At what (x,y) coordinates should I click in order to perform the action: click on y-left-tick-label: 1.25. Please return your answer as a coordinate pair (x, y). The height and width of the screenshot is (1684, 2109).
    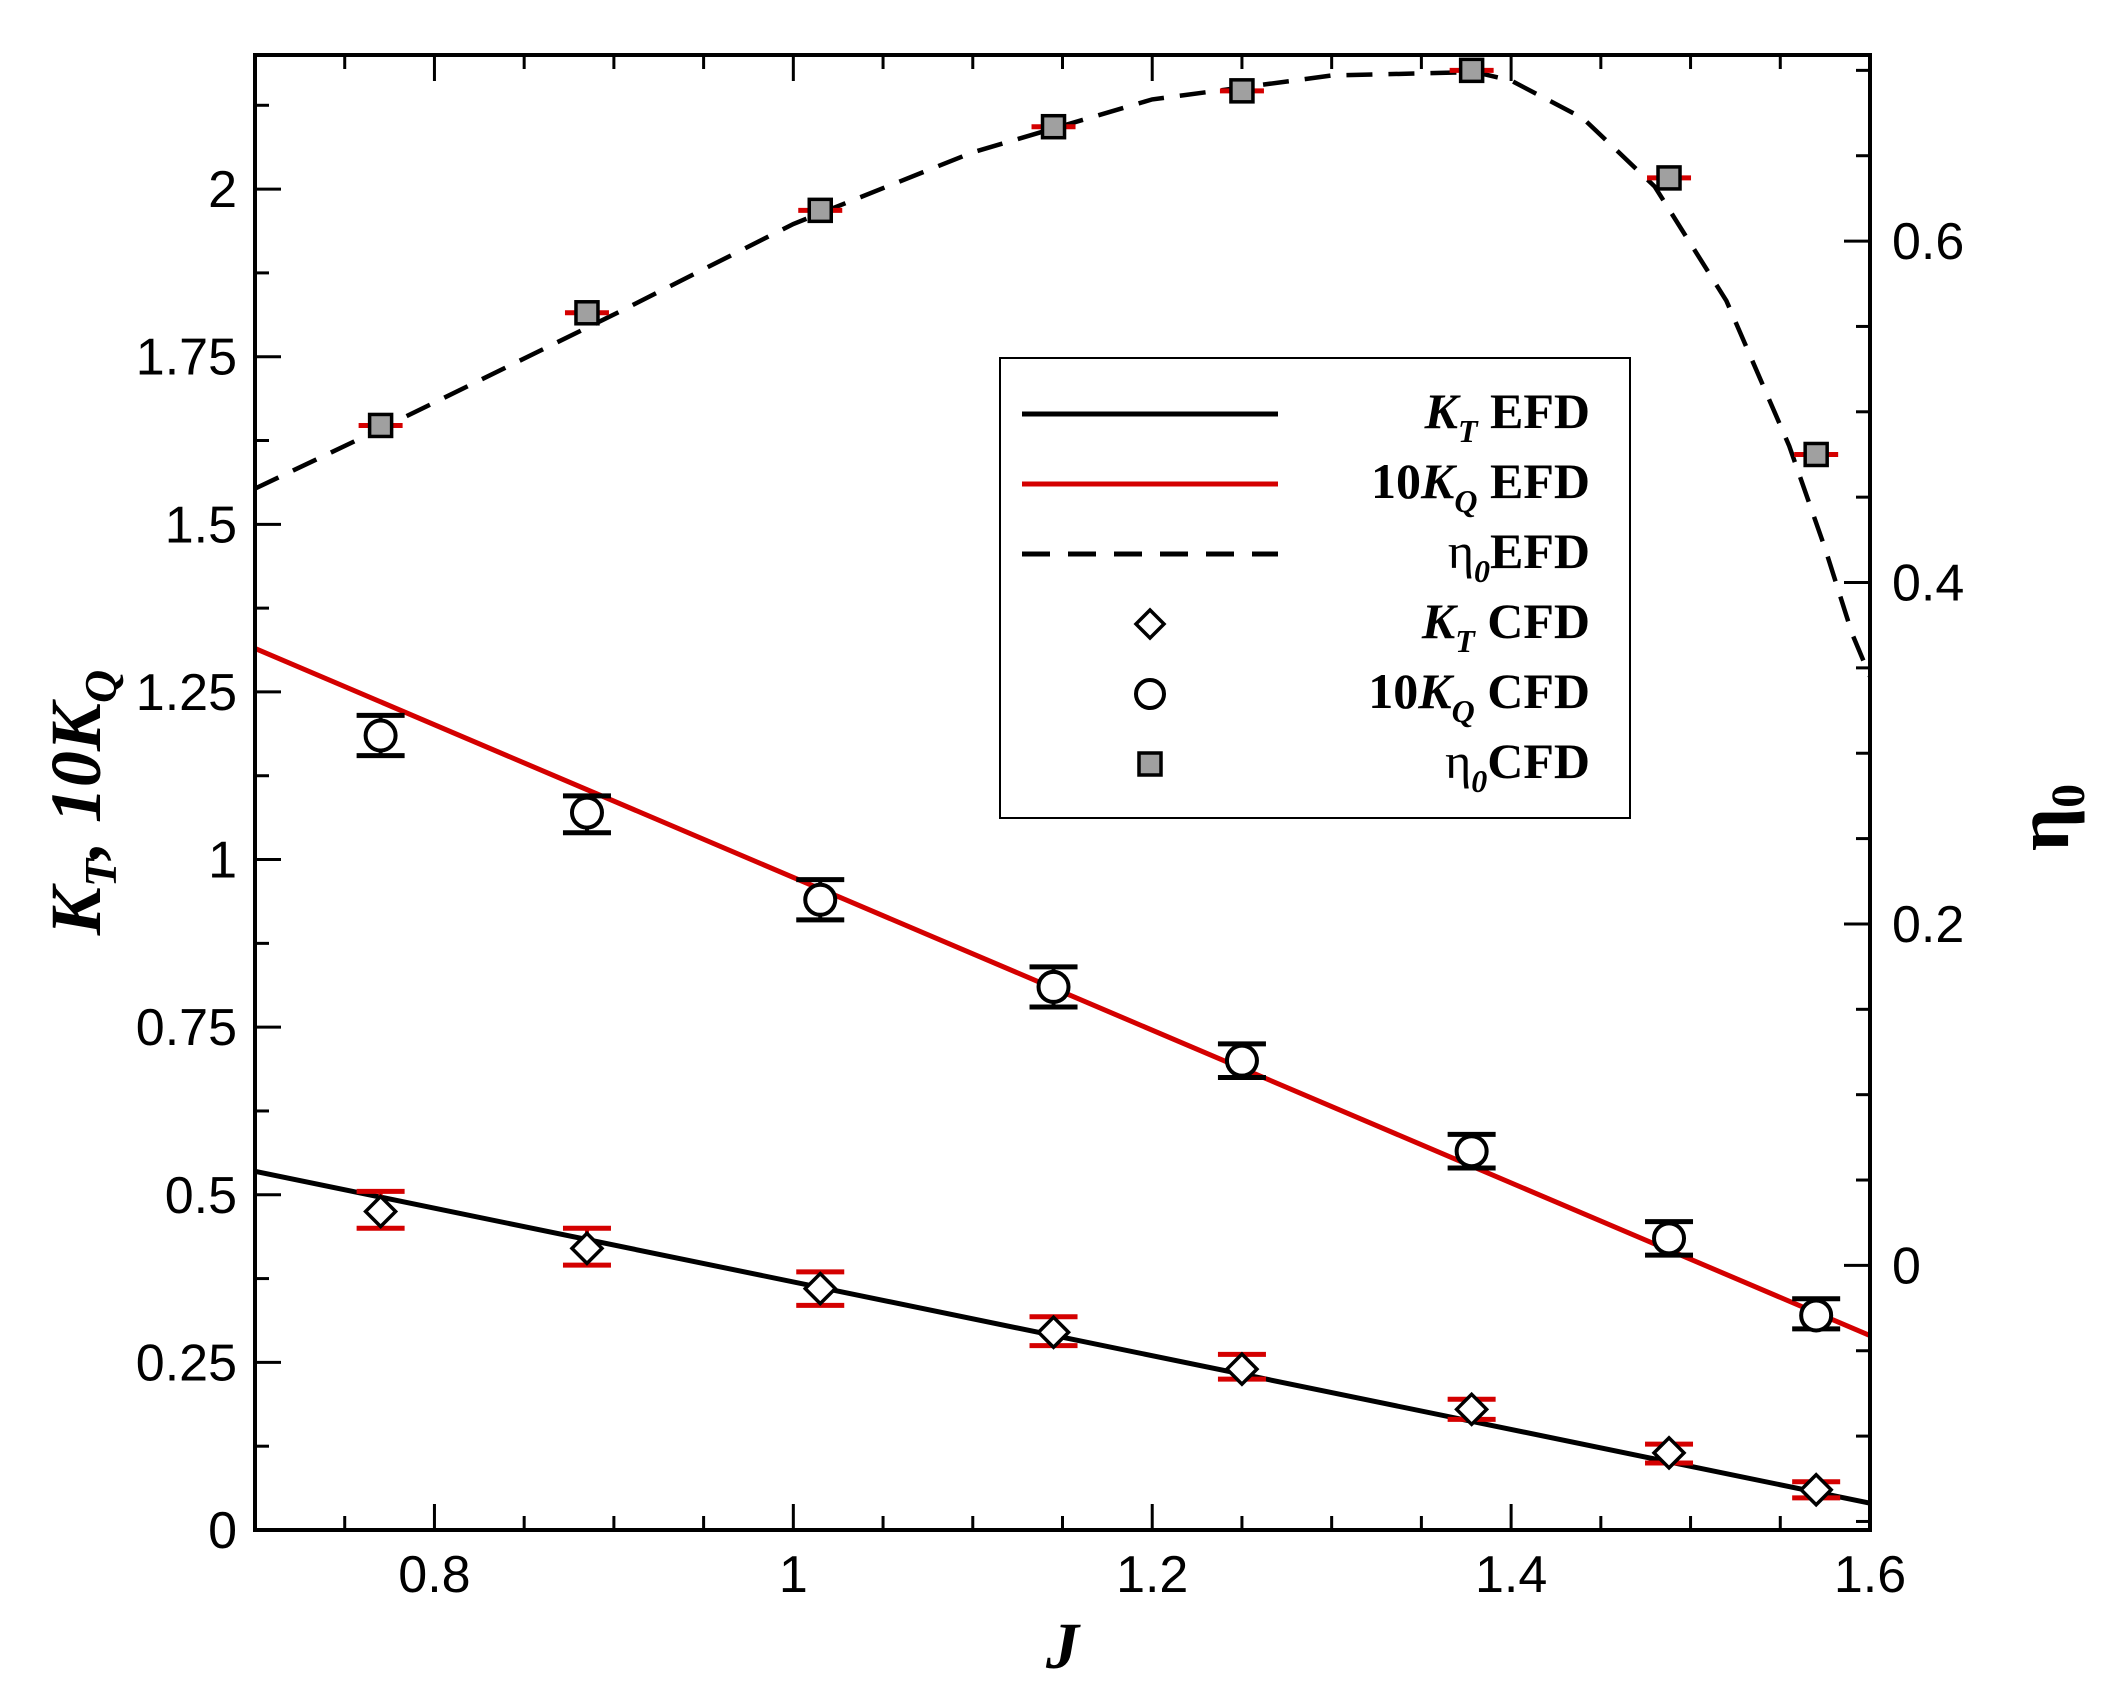
    Looking at the image, I should click on (186, 693).